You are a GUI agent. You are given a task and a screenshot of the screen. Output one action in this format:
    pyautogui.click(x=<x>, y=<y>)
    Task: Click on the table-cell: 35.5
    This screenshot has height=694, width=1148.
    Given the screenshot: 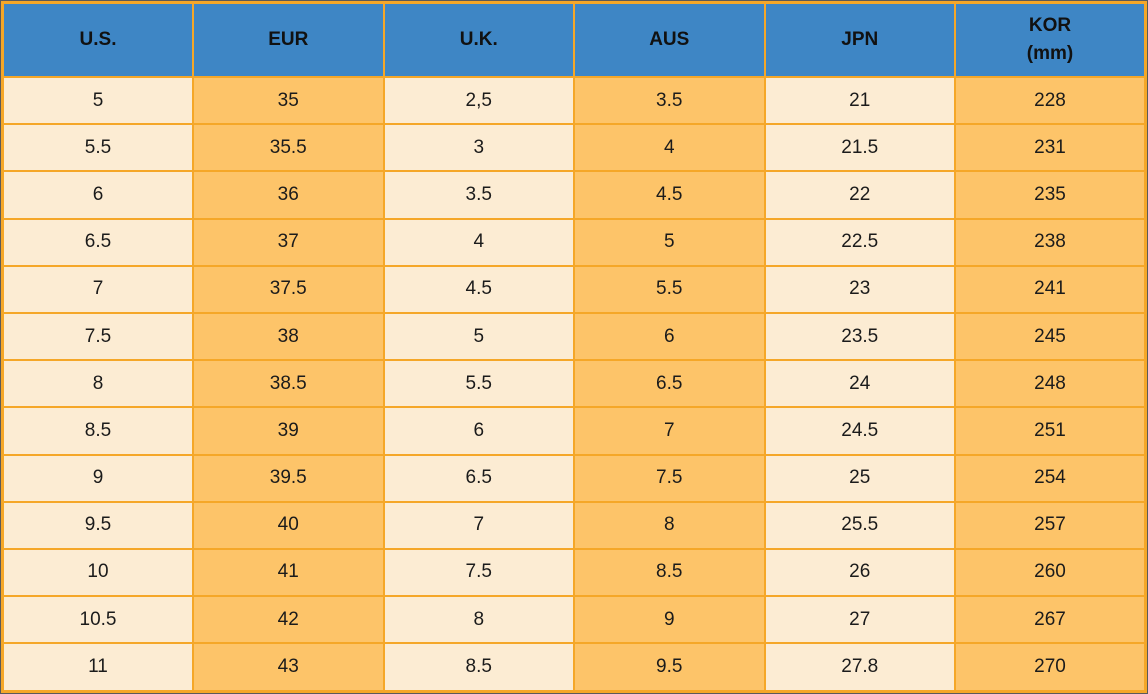 What is the action you would take?
    pyautogui.click(x=288, y=148)
    